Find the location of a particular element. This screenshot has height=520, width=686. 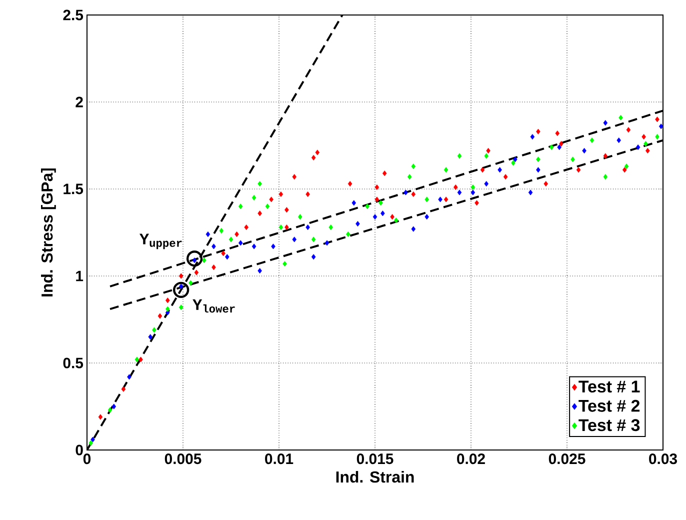

y-tick-label: 0.5 is located at coordinates (73, 363).